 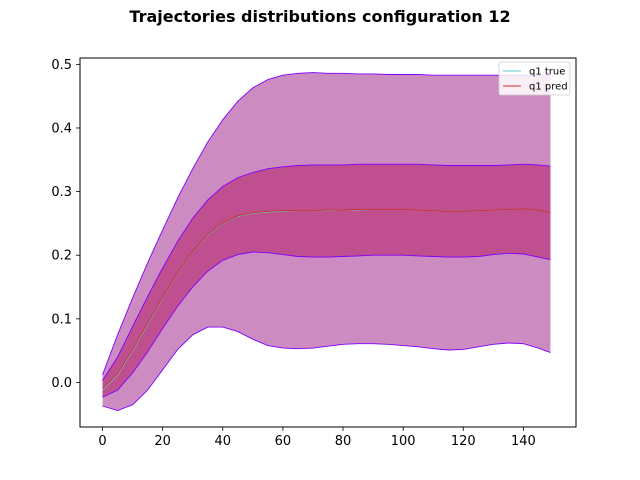 What do you see at coordinates (162, 441) in the screenshot?
I see `x-tick-label: 20` at bounding box center [162, 441].